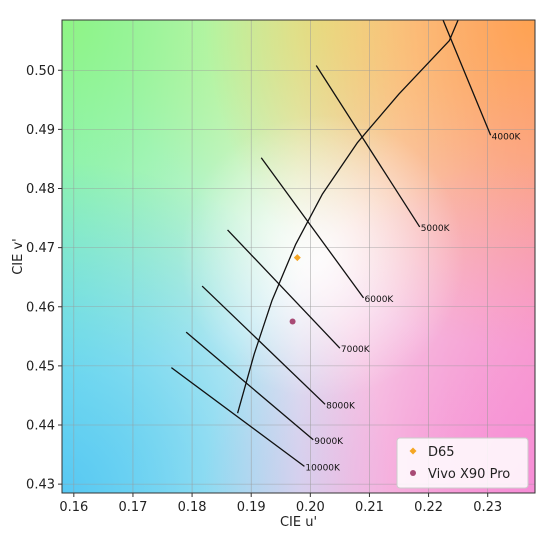 The height and width of the screenshot is (550, 550). I want to click on x-axis-ticks: 0.16 0.17 0.18 0.19 0.20 0.21 0.22 0.23, so click(280, 504).